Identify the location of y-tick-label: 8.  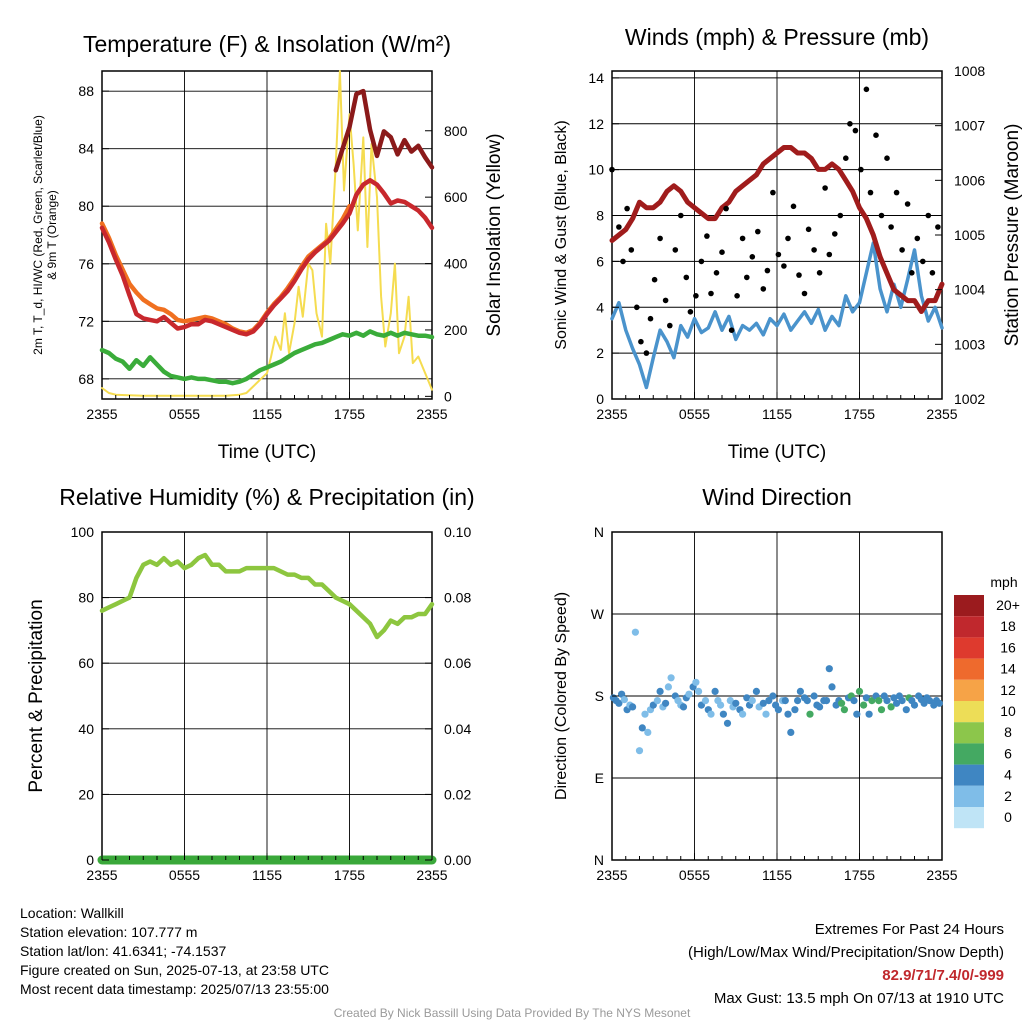
(600, 216).